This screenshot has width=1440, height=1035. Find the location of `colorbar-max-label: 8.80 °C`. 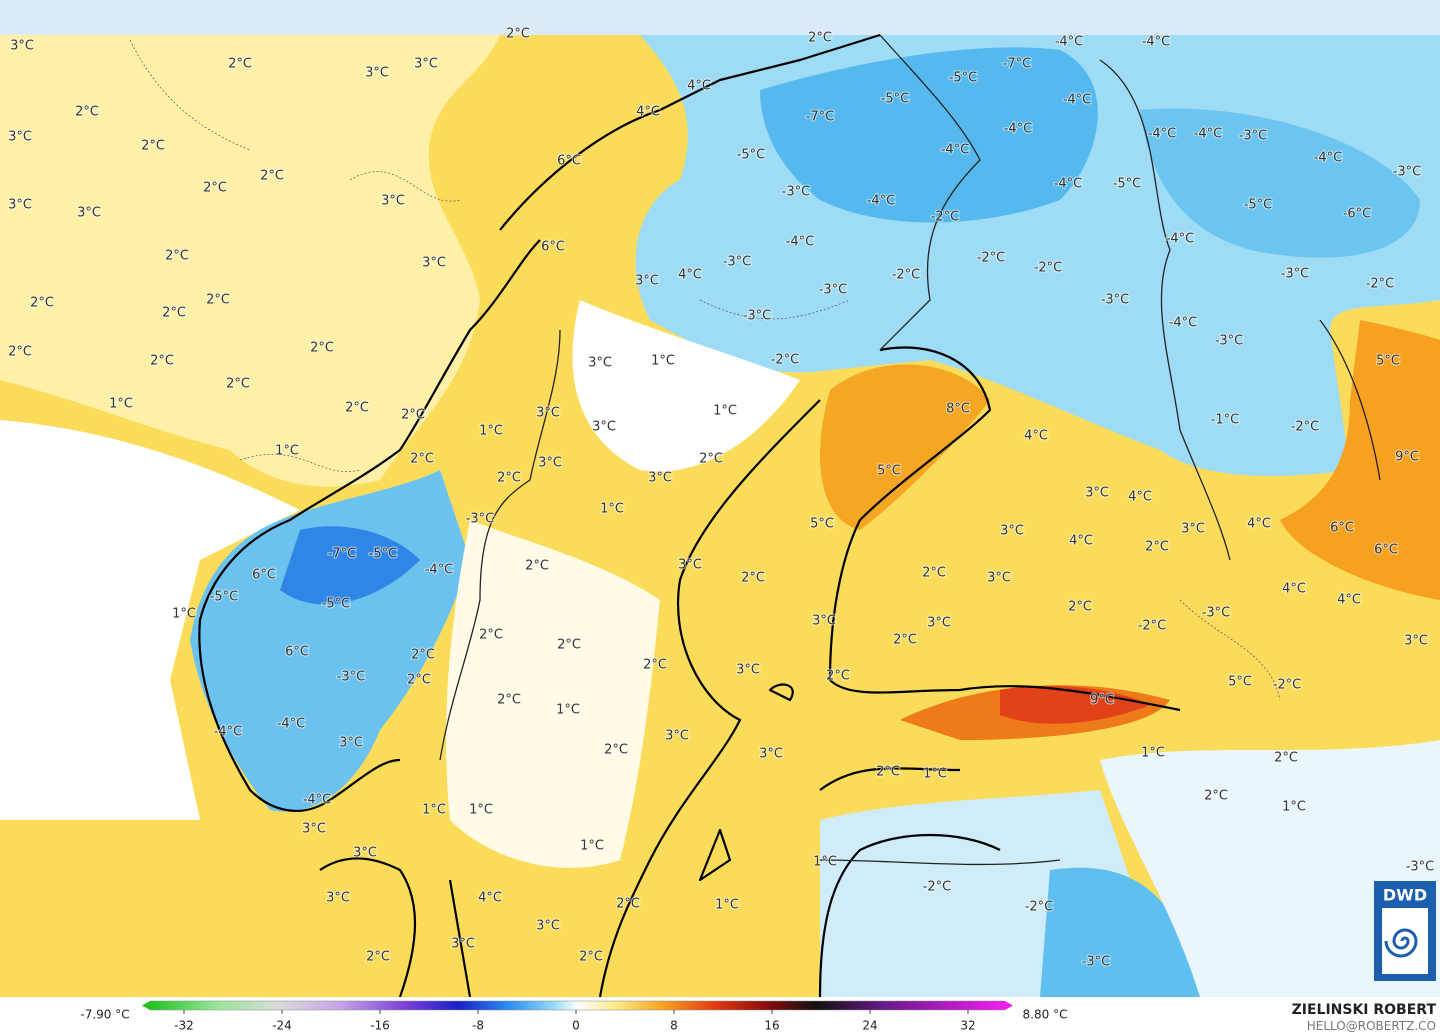

colorbar-max-label: 8.80 °C is located at coordinates (1045, 1015).